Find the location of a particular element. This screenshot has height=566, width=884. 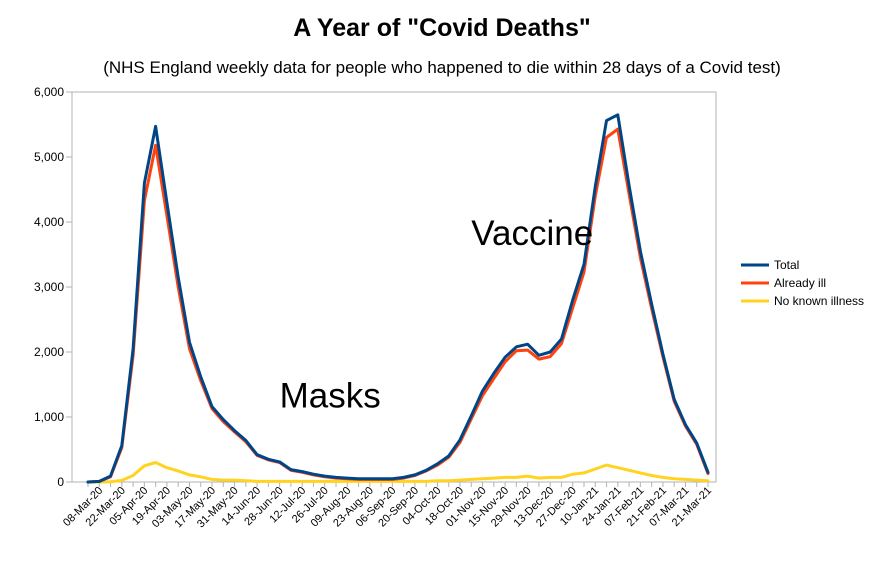

legend-item-already-ill: Already ill is located at coordinates (783, 283).